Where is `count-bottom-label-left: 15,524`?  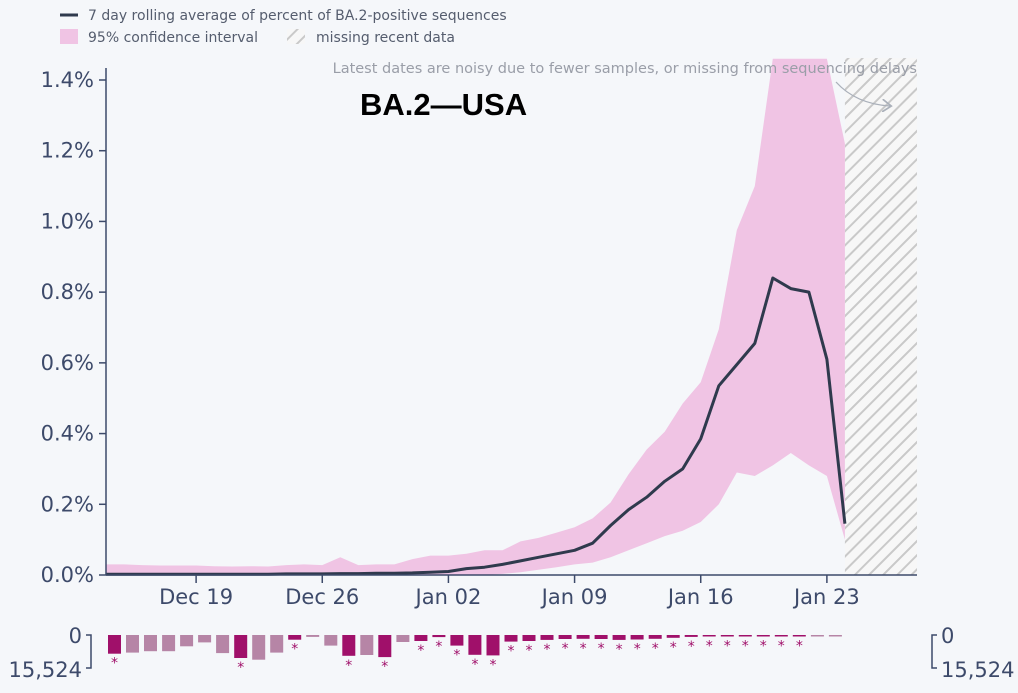
count-bottom-label-left: 15,524 is located at coordinates (45, 670).